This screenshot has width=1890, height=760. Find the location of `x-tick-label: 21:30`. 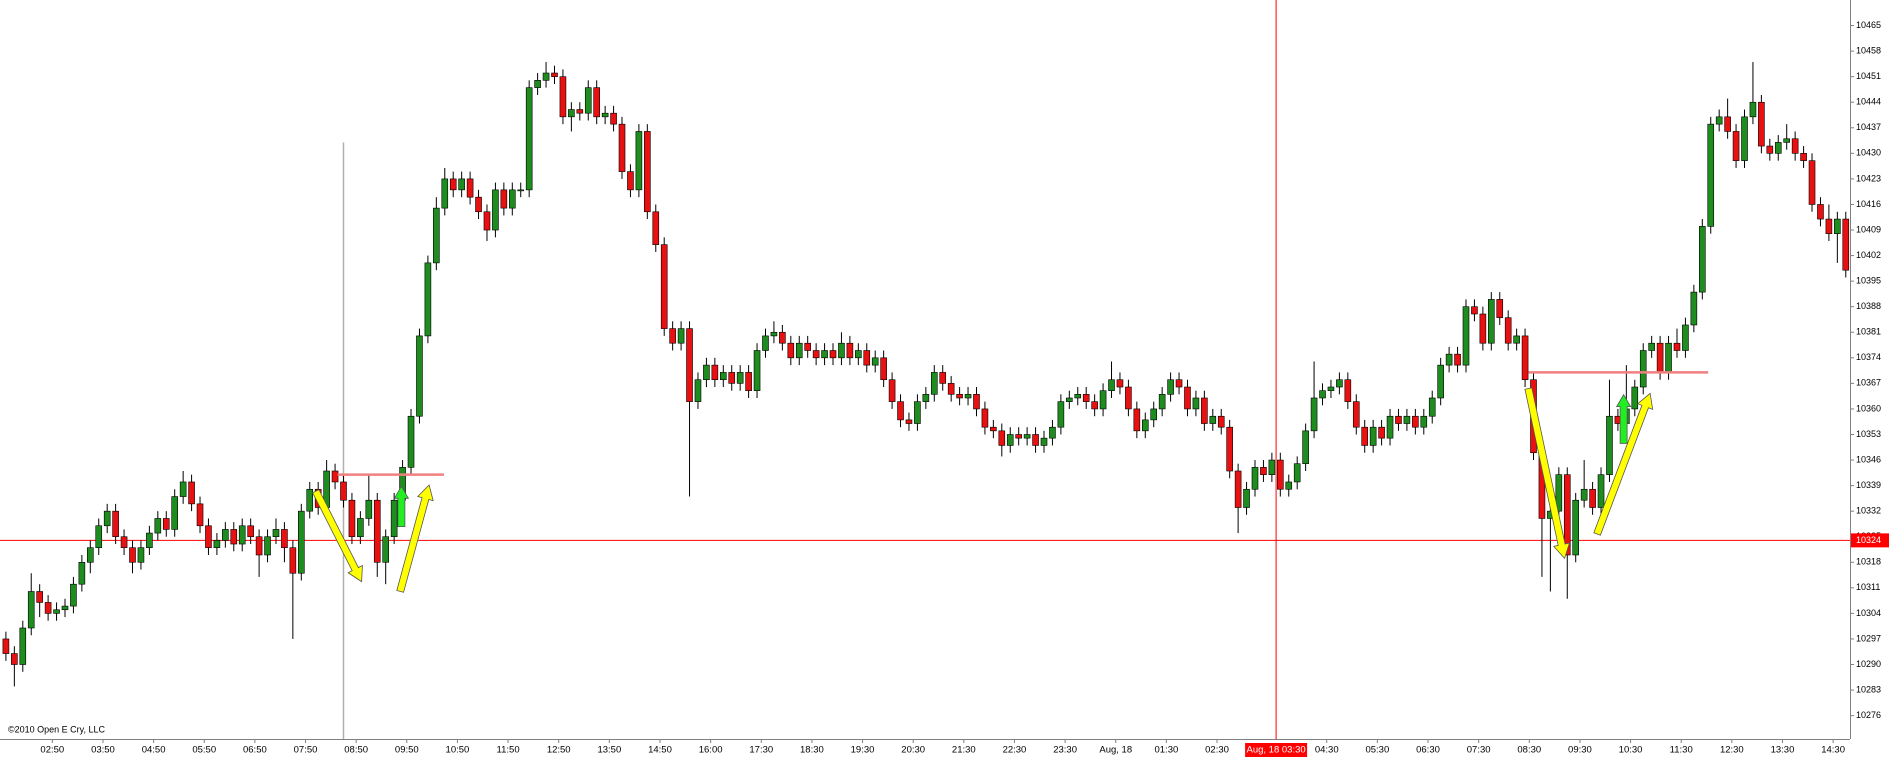

x-tick-label: 21:30 is located at coordinates (964, 750).